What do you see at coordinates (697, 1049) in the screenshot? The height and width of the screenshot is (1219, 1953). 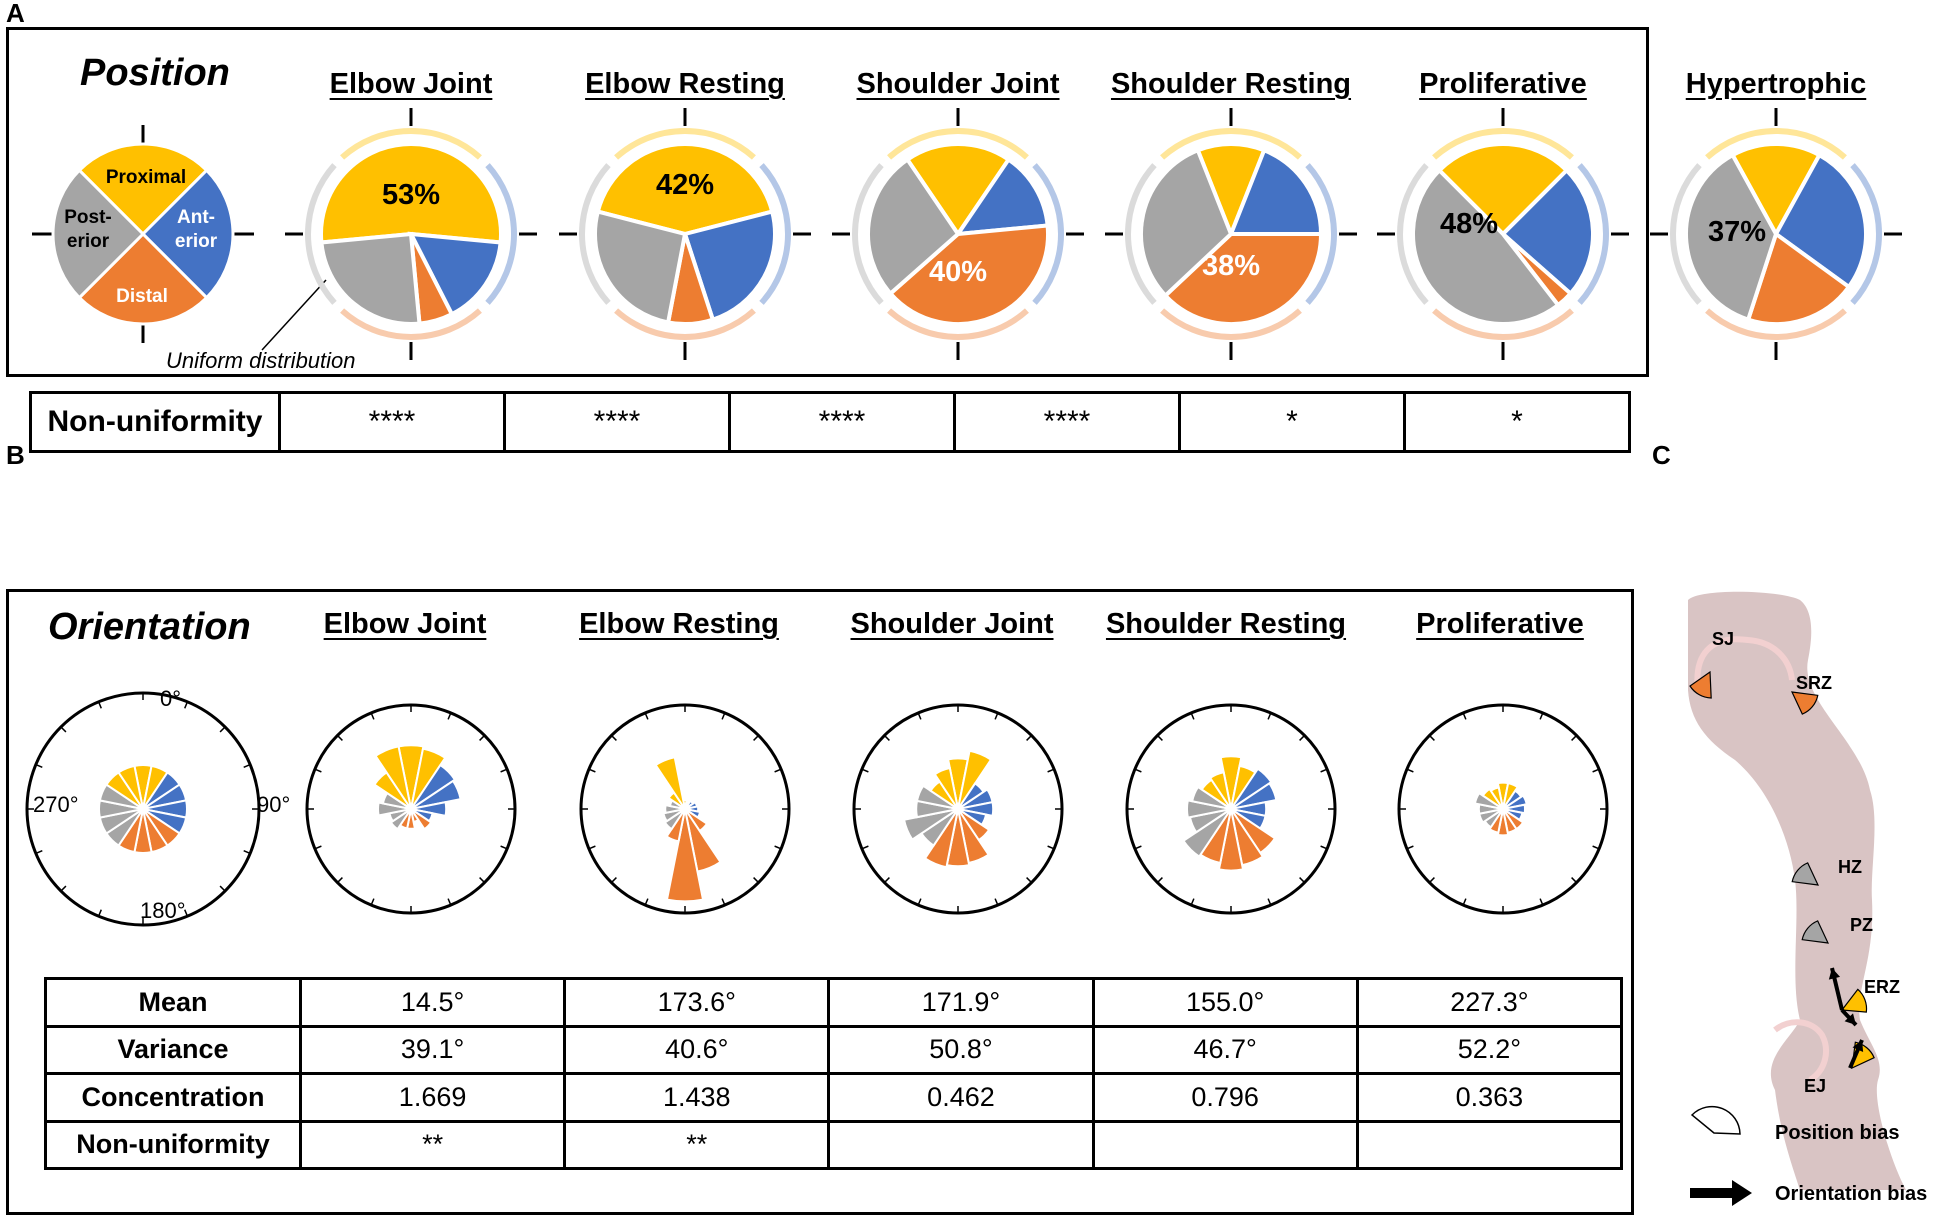 I see `stat-cell: 40.6°` at bounding box center [697, 1049].